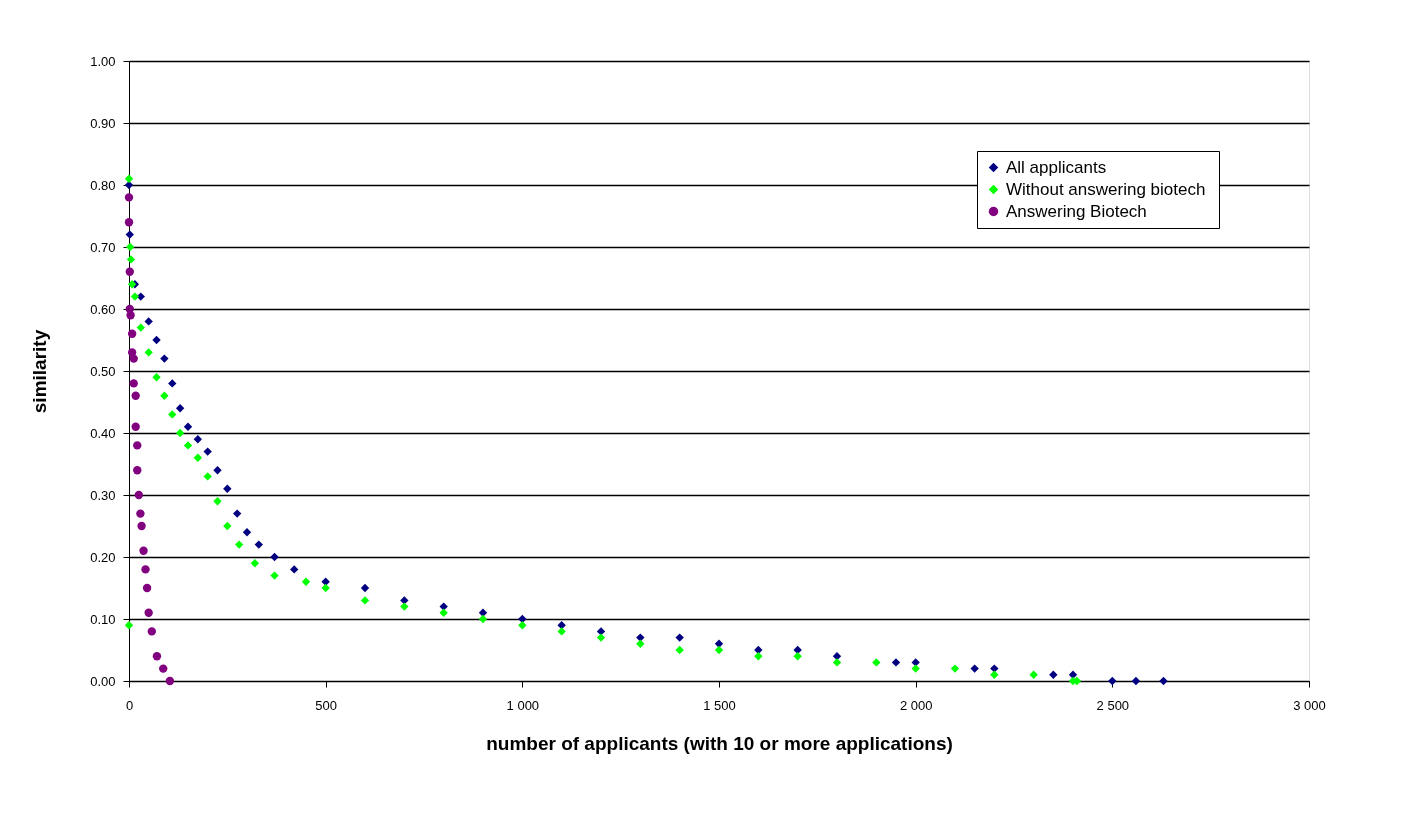 The image size is (1403, 822). Describe the element at coordinates (103, 247) in the screenshot. I see `y-tick-label: 0.70` at that location.